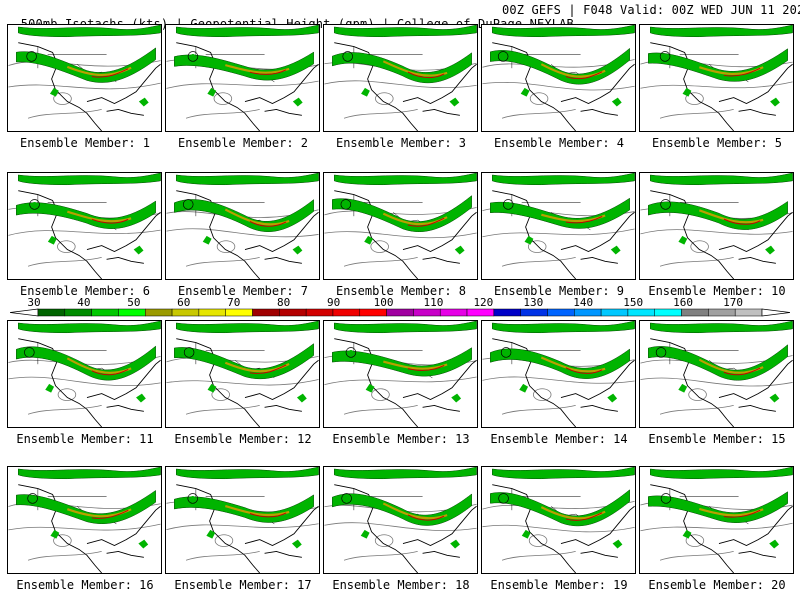 The image size is (800, 600). Describe the element at coordinates (243, 439) in the screenshot. I see `ensemble-member-label: Ensemble Member: 12` at that location.